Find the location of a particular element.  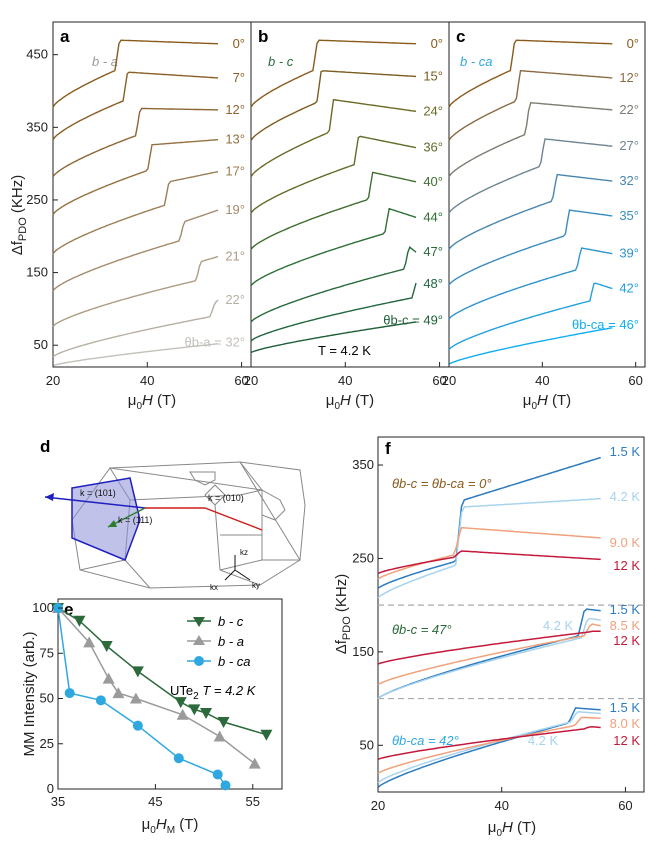

e-legend: b - c b - a b - ca is located at coordinates (219, 641).